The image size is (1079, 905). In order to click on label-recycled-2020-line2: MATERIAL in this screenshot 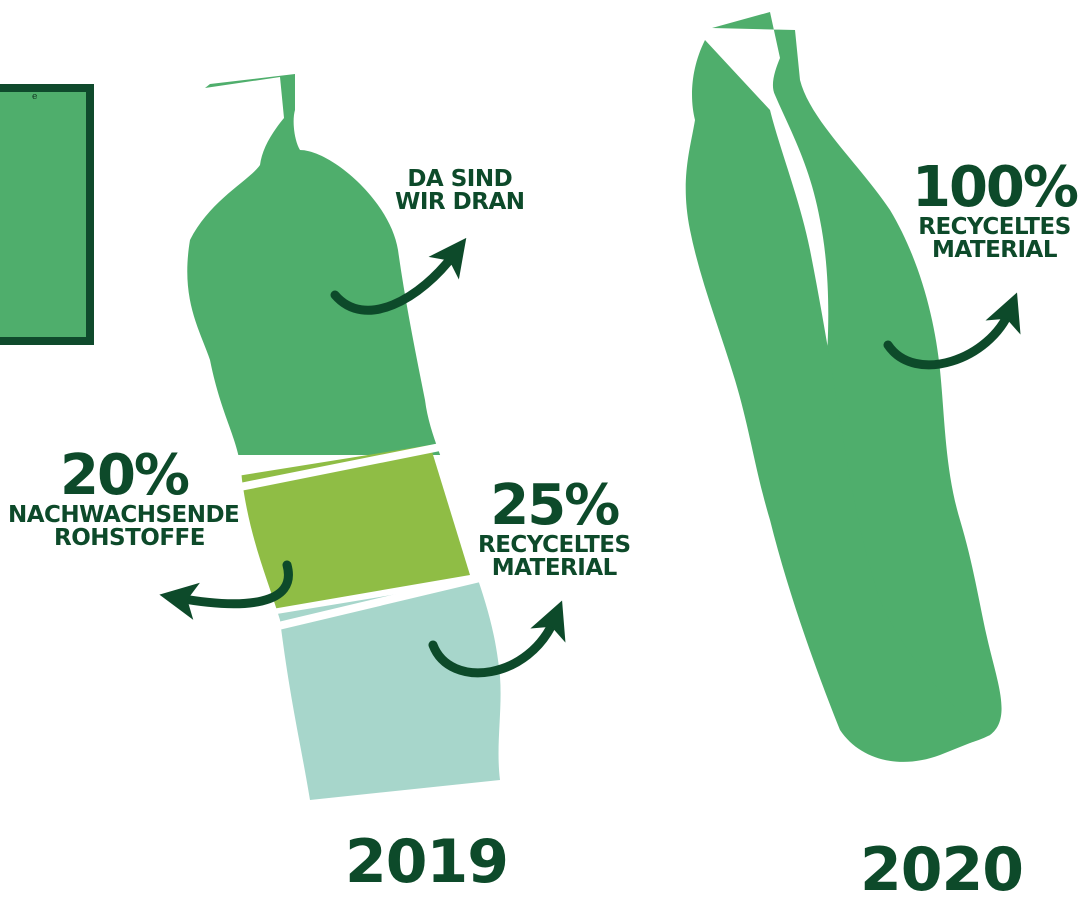, I will do `click(994, 250)`.